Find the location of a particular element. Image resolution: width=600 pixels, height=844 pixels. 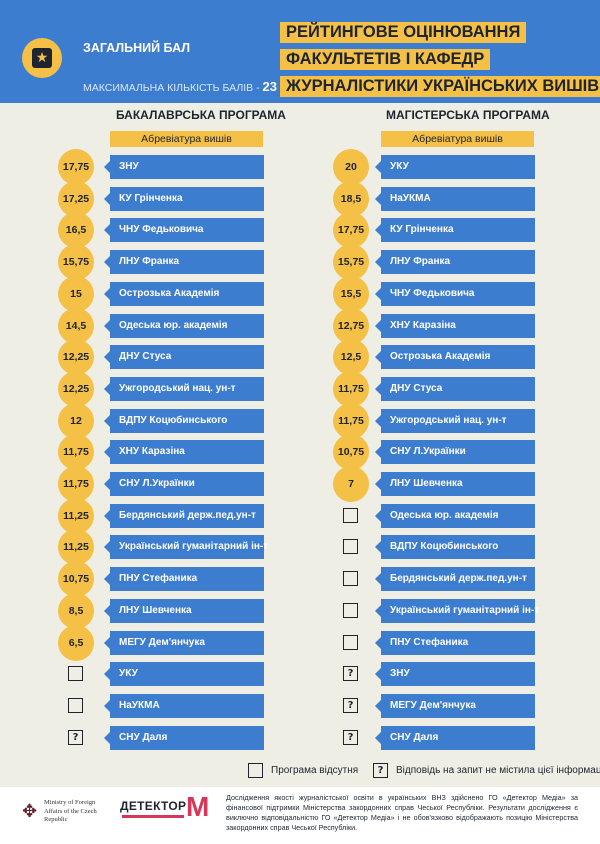

ranking-row: 14,5 Одеська юр. академія is located at coordinates (300, 325).